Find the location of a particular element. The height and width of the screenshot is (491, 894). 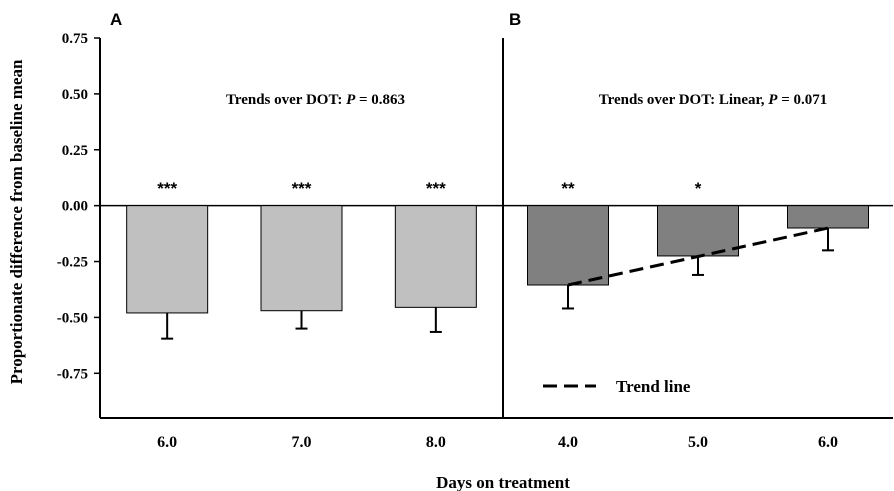

trend-annotation: Trends over DOT: P = 0.863 is located at coordinates (315, 100).